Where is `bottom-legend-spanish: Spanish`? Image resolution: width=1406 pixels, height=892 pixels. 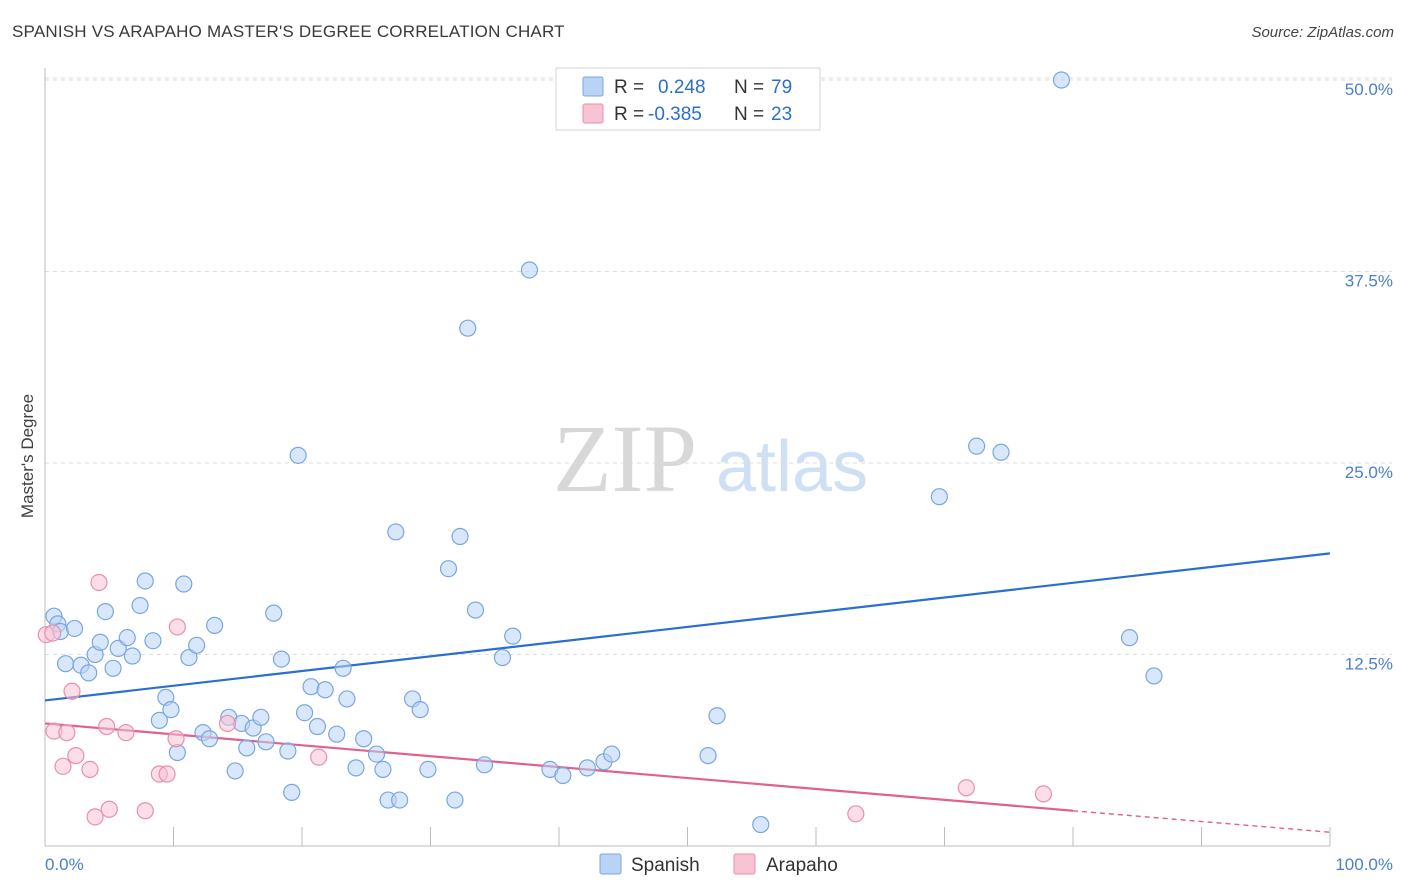 bottom-legend-spanish: Spanish is located at coordinates (665, 865).